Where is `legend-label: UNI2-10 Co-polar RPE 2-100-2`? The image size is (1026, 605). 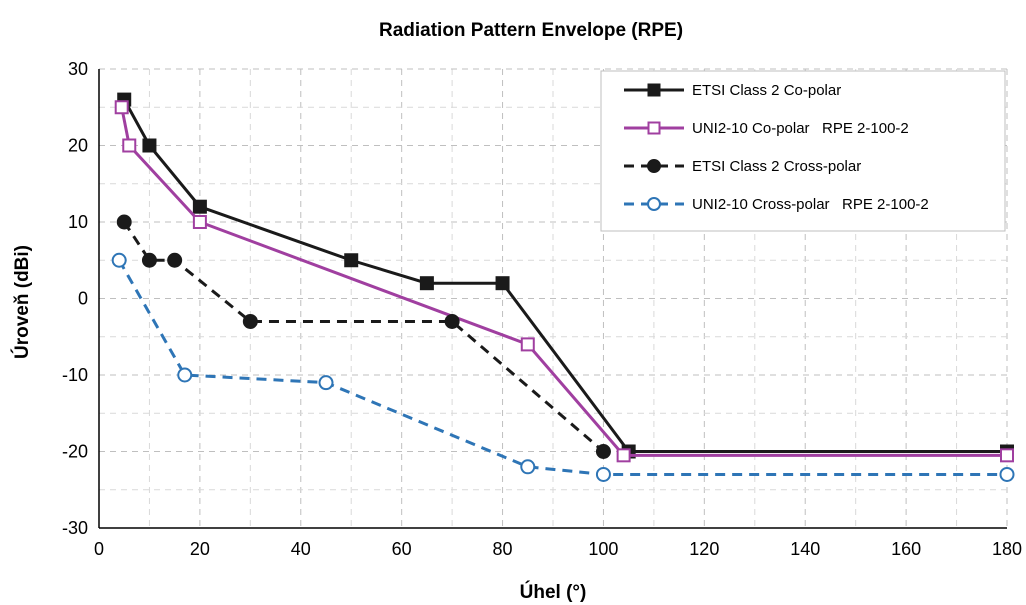
legend-label: UNI2-10 Co-polar RPE 2-100-2 is located at coordinates (800, 128).